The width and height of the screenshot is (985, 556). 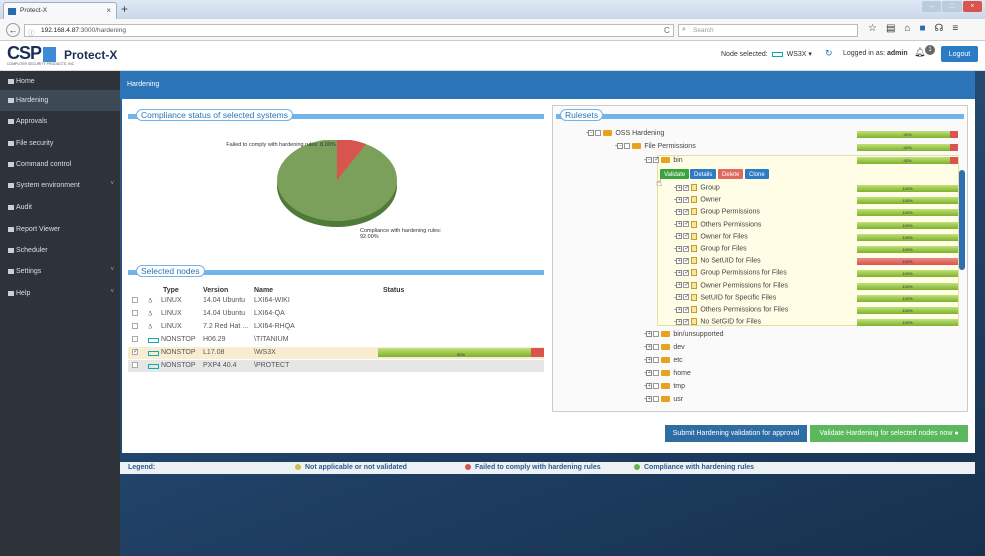 What do you see at coordinates (932, 6) in the screenshot?
I see `minimize-icon: –` at bounding box center [932, 6].